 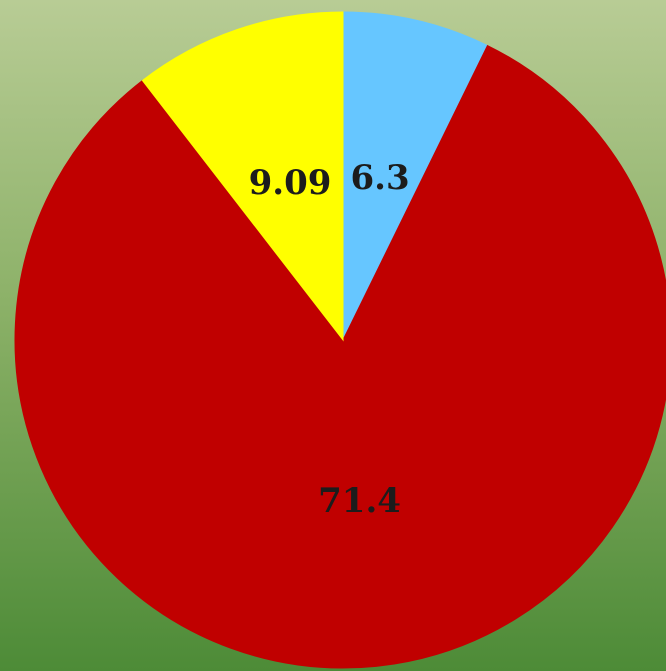 I want to click on data-label: 6.3, so click(x=379, y=178).